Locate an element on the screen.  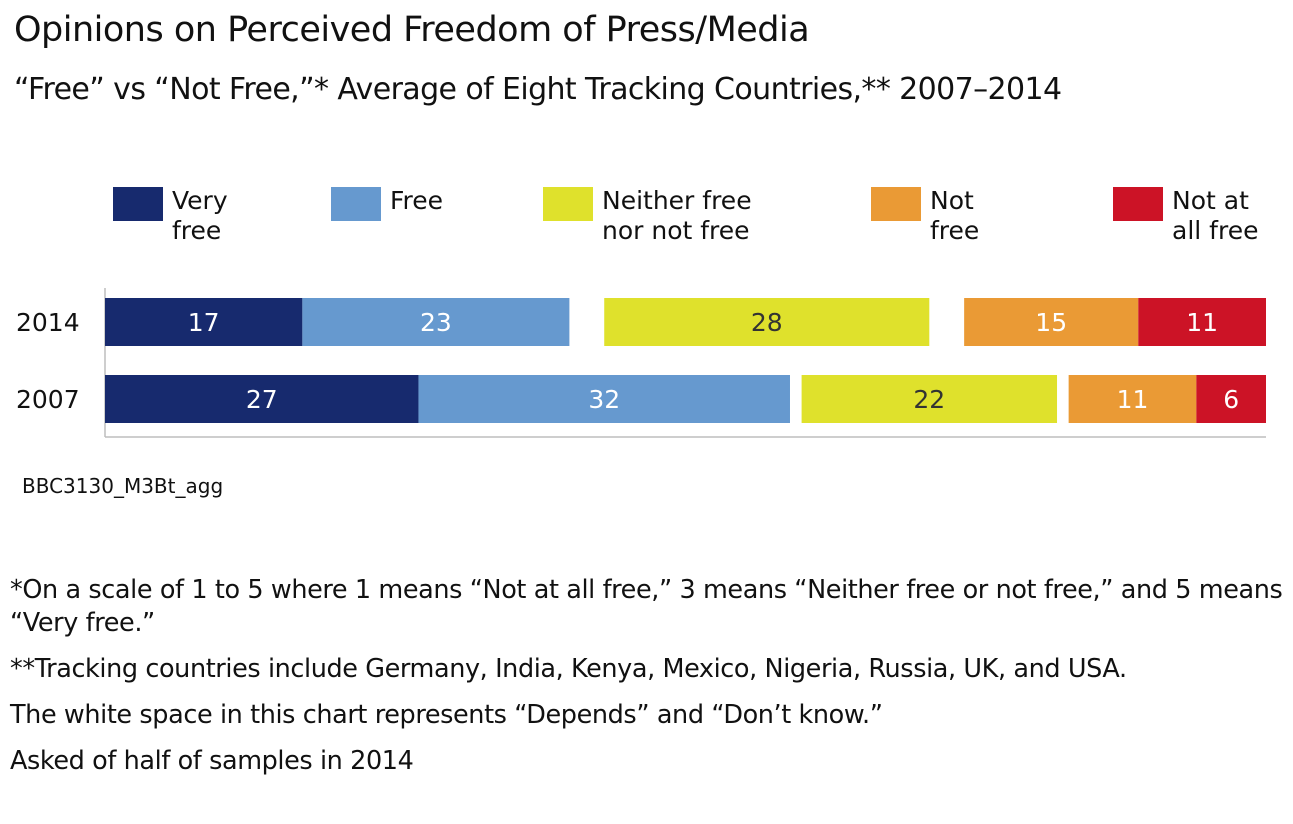
bar-very-free-2014 is located at coordinates (204, 322).